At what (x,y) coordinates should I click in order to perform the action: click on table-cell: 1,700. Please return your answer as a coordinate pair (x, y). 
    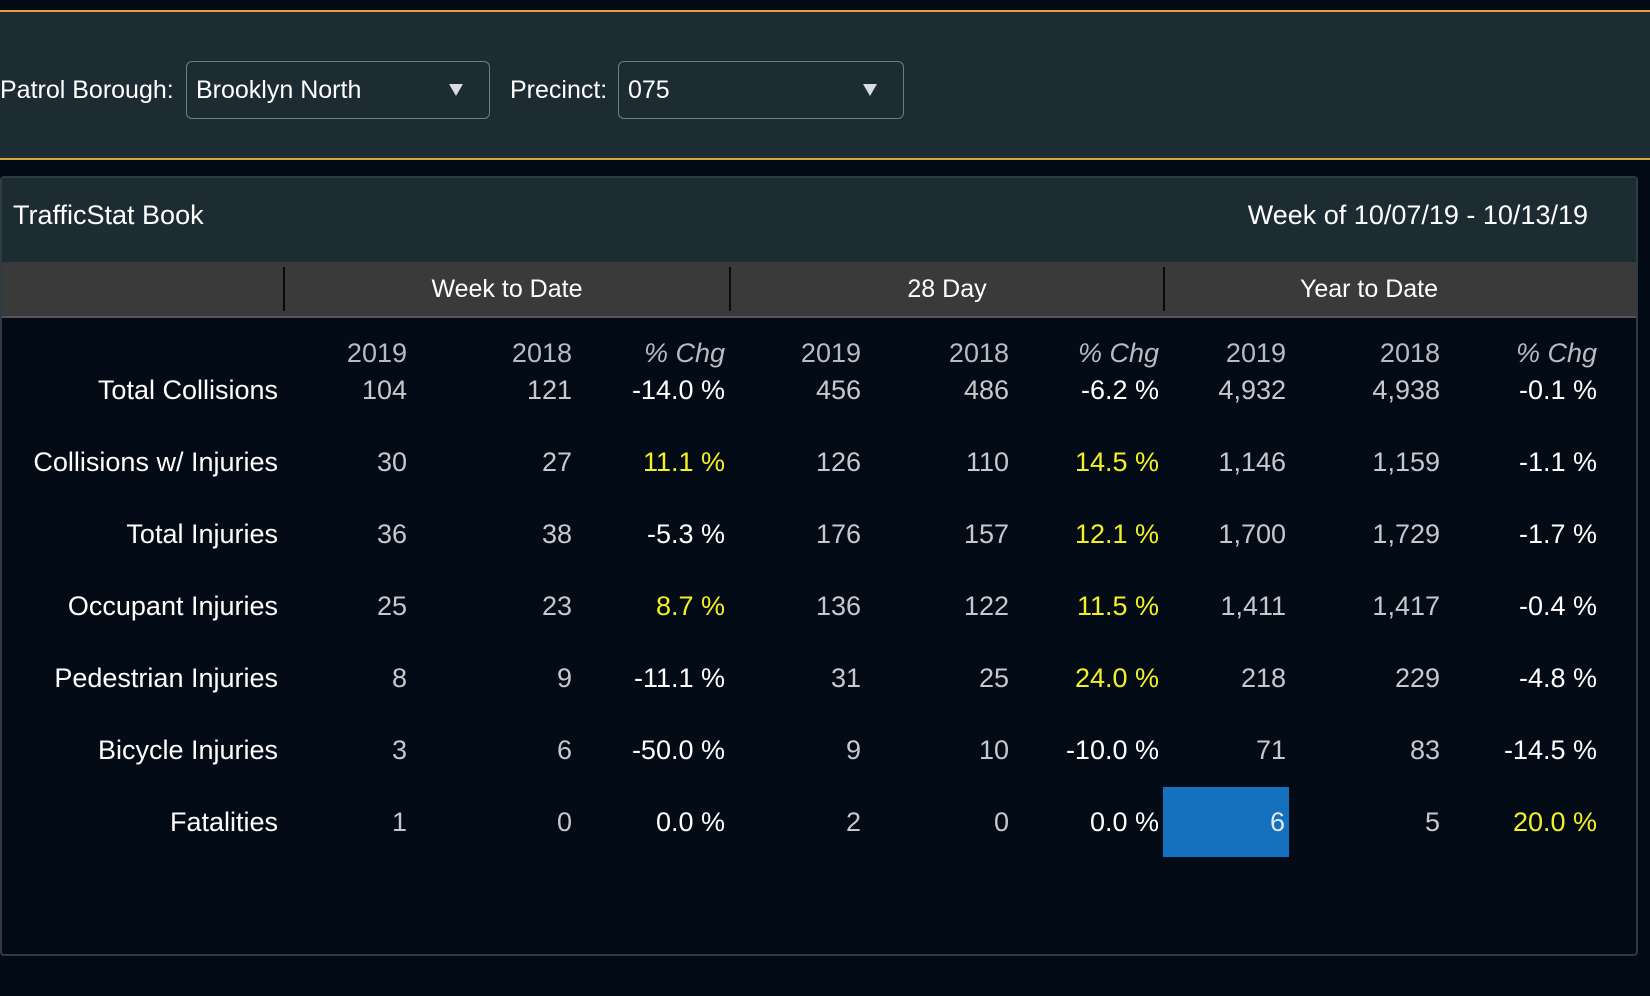
    Looking at the image, I should click on (1252, 534).